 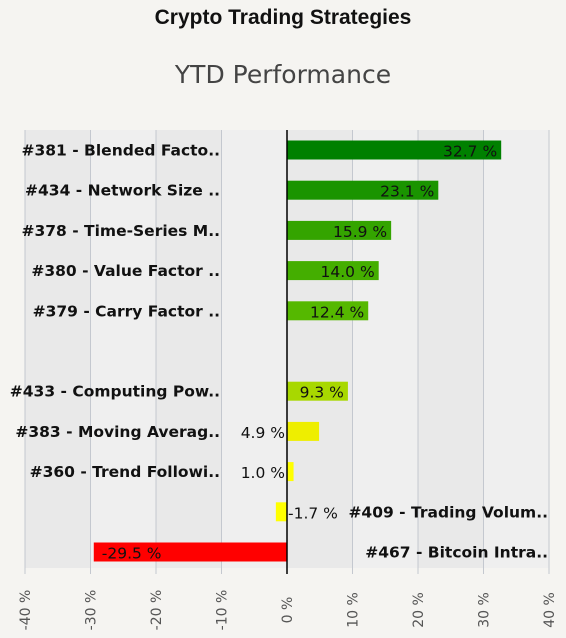 What do you see at coordinates (448, 512) in the screenshot?
I see `category-label: #409 - Trading Volum..` at bounding box center [448, 512].